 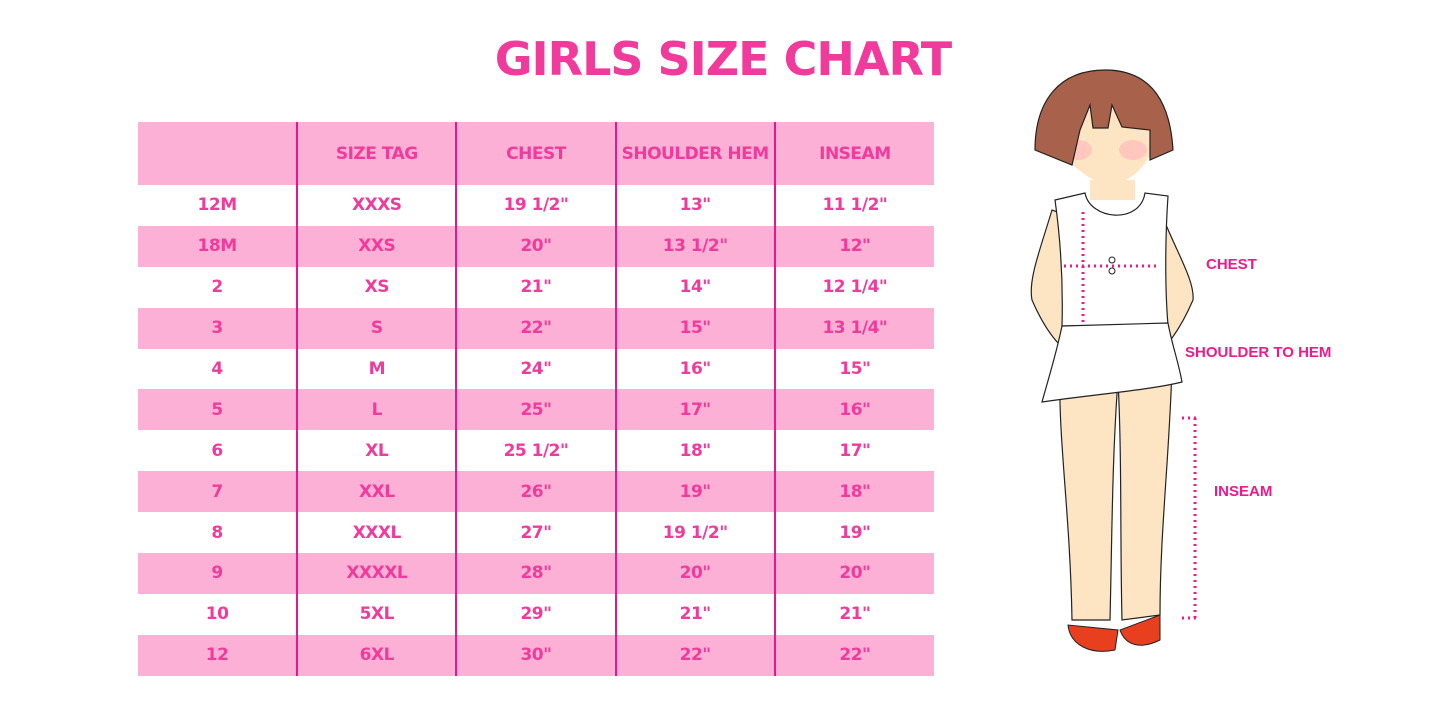 I want to click on cell-size-tag: XXS, so click(x=376, y=246).